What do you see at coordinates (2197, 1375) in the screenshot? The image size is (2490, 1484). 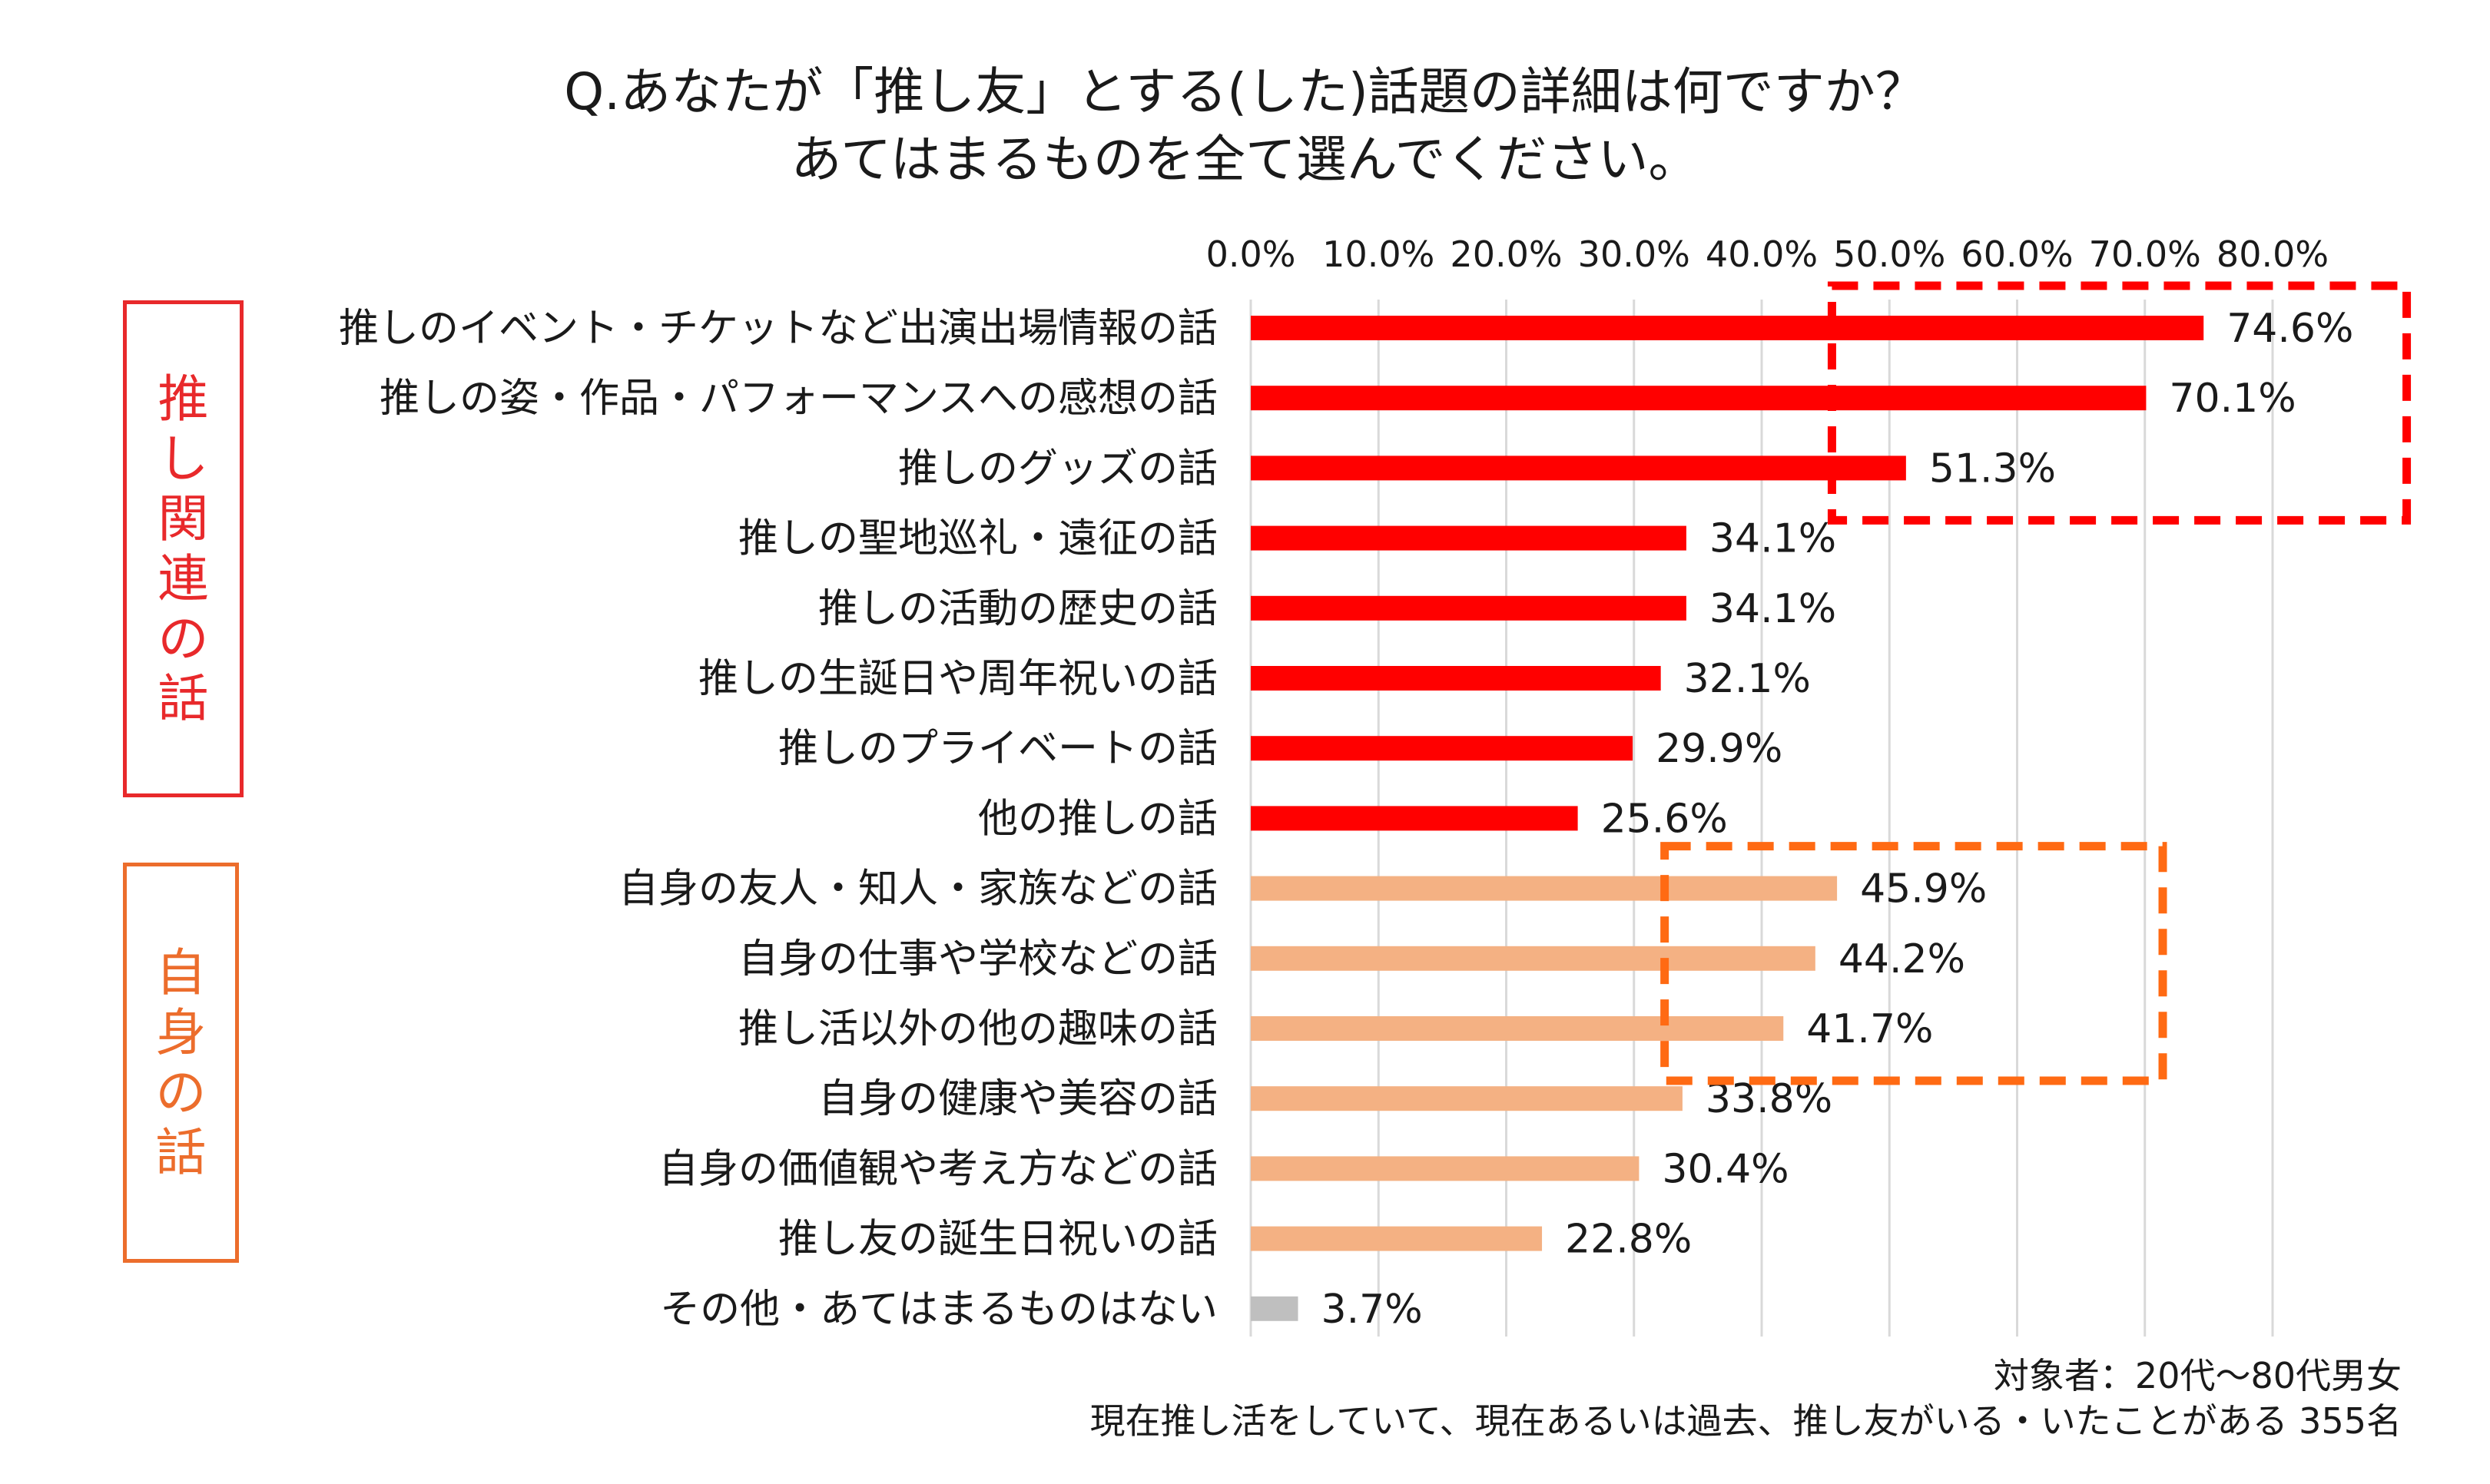 I see `footnote-target: 対象者：20代～80代男女` at bounding box center [2197, 1375].